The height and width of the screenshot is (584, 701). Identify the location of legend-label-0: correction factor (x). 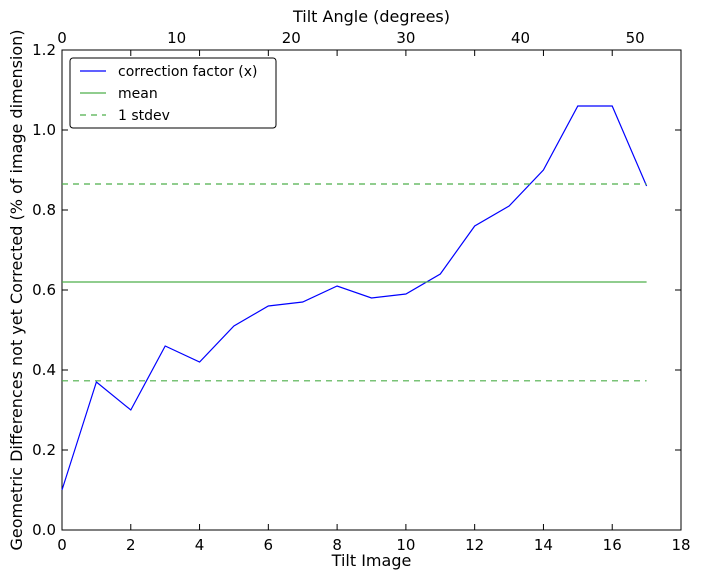
(187, 72).